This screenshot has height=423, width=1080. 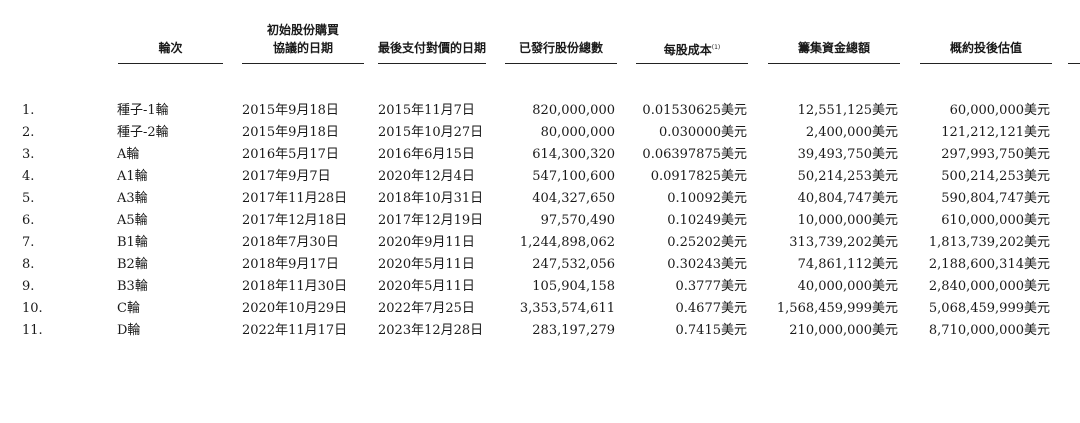 What do you see at coordinates (847, 154) in the screenshot?
I see `row-raised: 39,493,750美元` at bounding box center [847, 154].